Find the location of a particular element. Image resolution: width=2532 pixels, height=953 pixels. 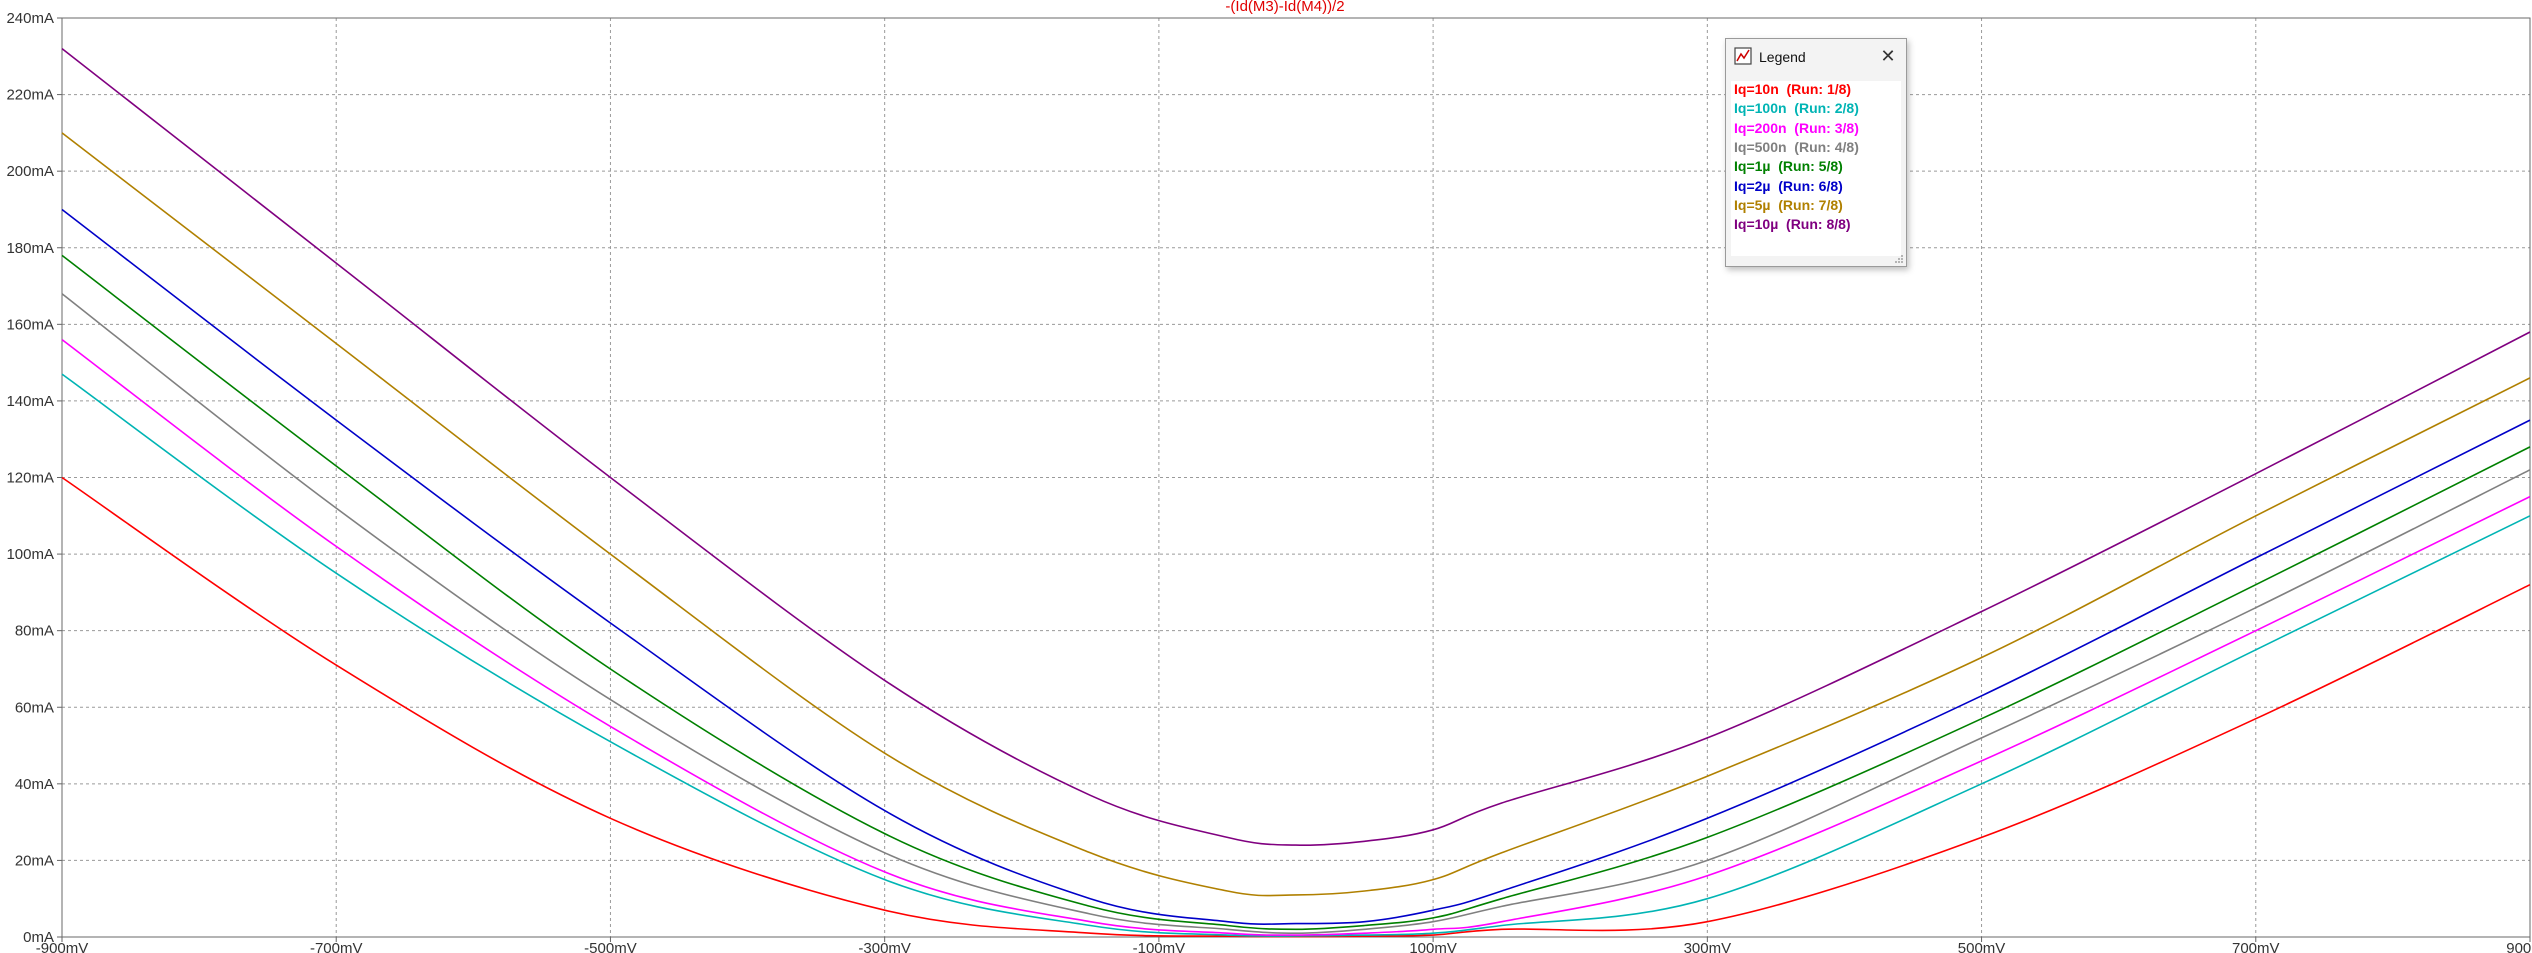

y-tick-label: 60mA is located at coordinates (34, 707).